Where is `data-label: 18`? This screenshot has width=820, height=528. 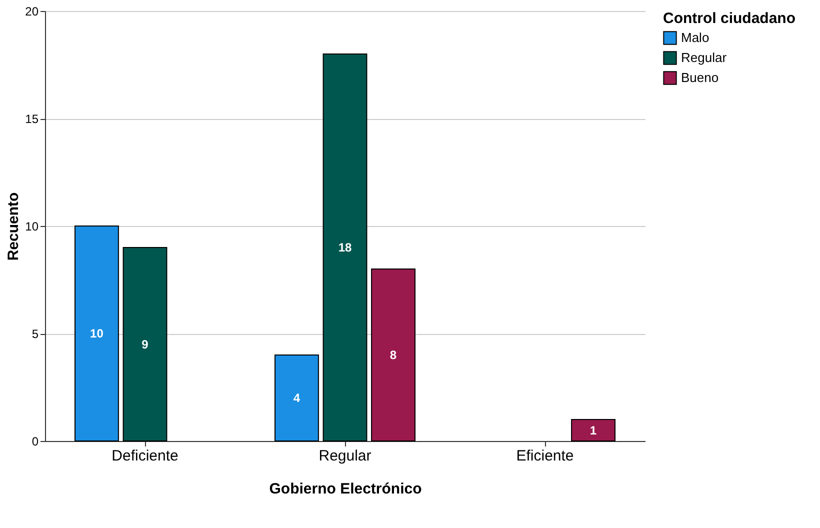
data-label: 18 is located at coordinates (345, 247).